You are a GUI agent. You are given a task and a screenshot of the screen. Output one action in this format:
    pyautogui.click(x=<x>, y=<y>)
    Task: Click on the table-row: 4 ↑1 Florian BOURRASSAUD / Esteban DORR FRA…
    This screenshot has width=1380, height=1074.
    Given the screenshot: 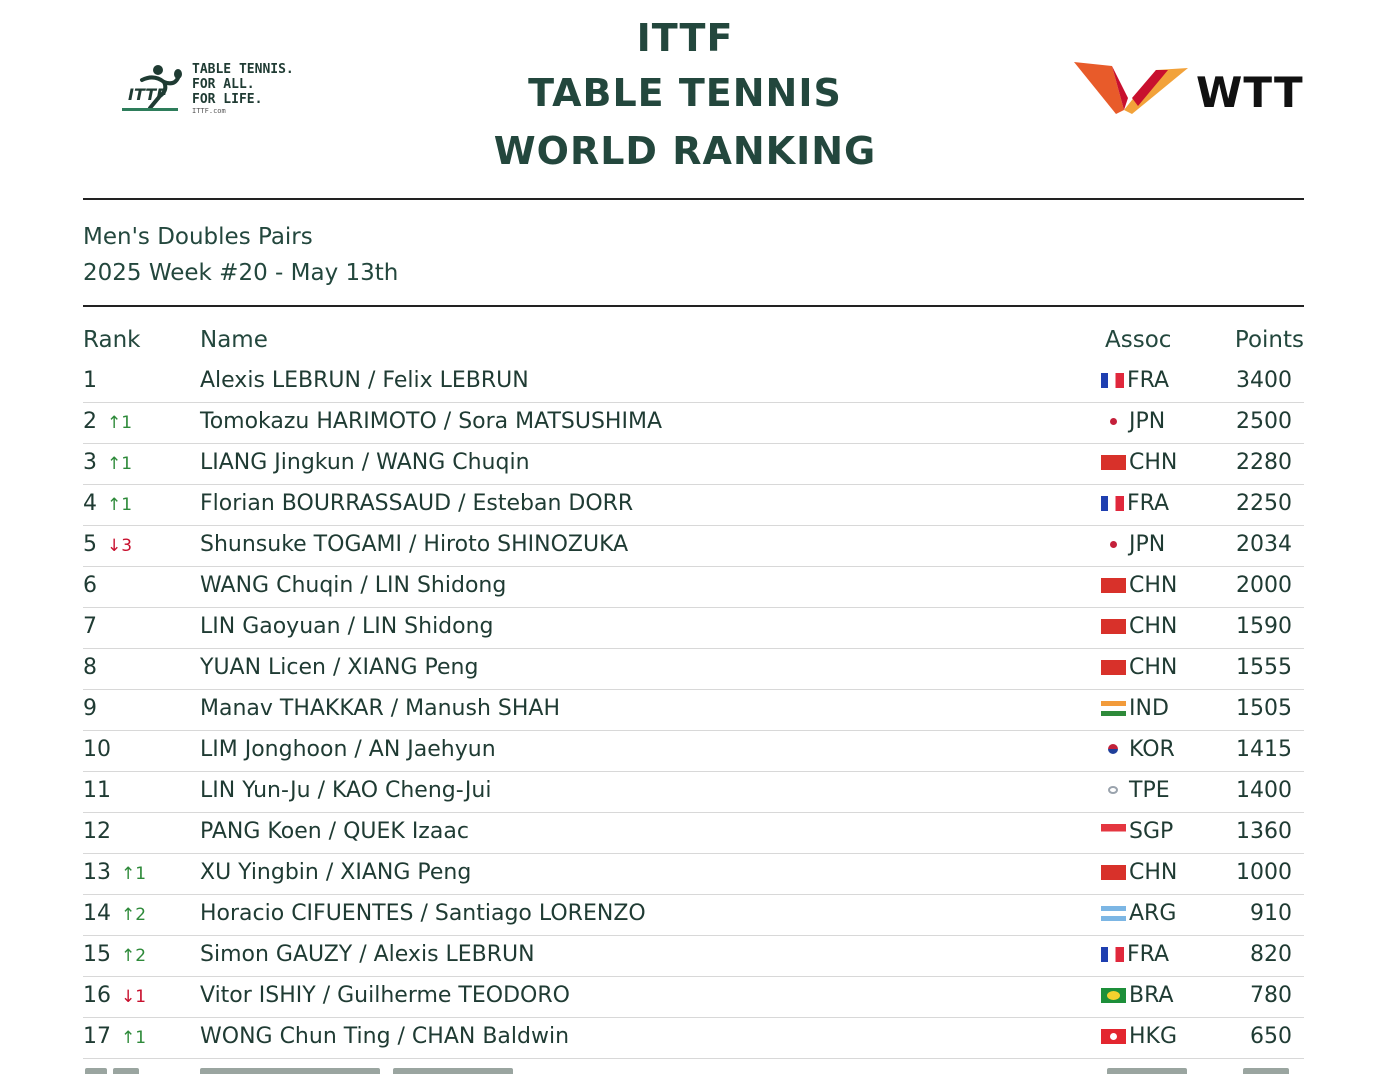 What is the action you would take?
    pyautogui.click(x=693, y=505)
    